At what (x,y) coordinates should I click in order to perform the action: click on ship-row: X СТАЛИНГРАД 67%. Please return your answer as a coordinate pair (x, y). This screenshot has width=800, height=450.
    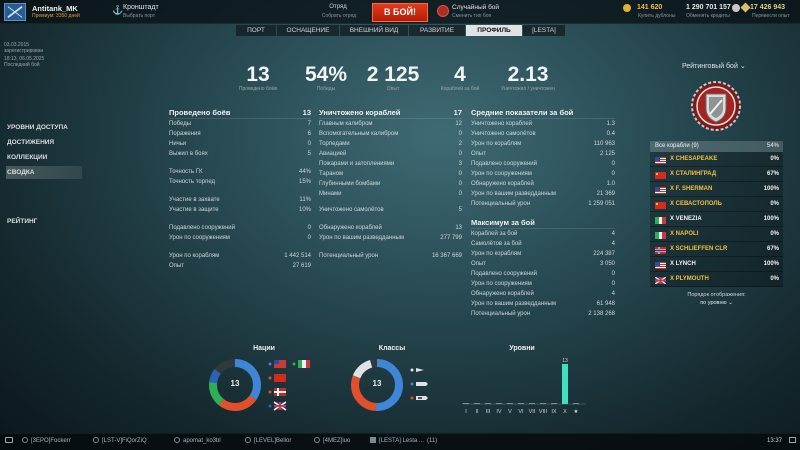
    Looking at the image, I should click on (716, 174).